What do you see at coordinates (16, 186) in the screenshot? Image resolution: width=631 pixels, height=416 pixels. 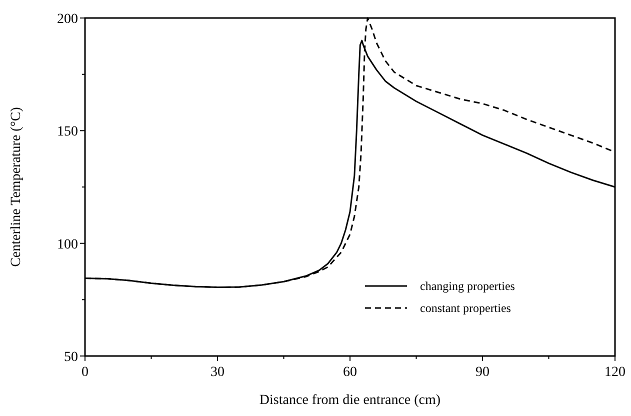 I see `y-axis-title: Centerline Temperature (°C)` at bounding box center [16, 186].